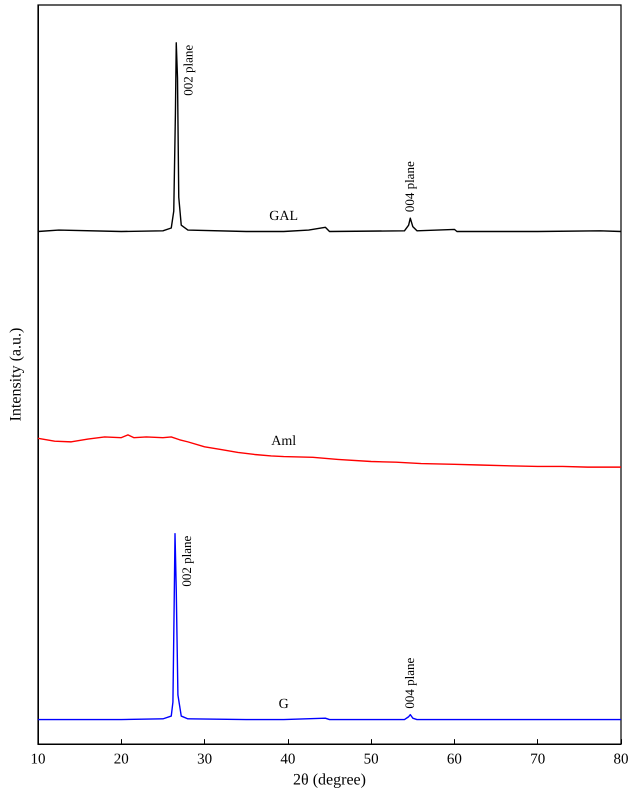  I want to click on x-tick-label: 80, so click(621, 760).